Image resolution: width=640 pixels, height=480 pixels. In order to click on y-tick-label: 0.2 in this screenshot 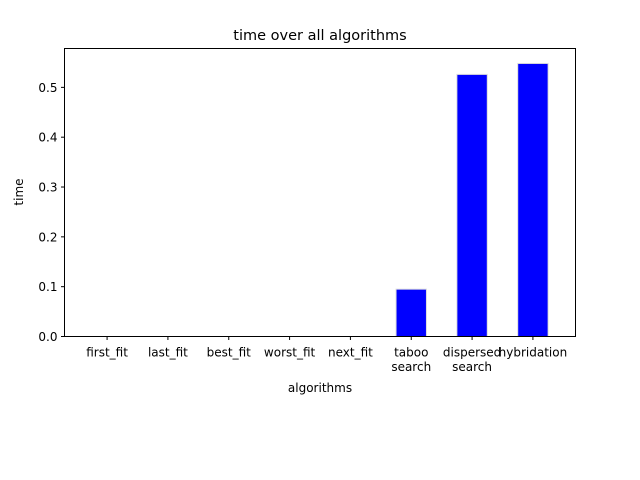, I will do `click(47, 237)`.